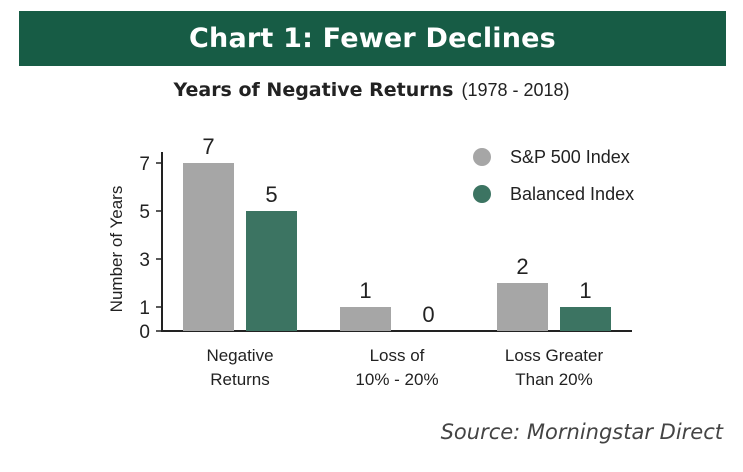 This screenshot has height=472, width=743. What do you see at coordinates (522, 266) in the screenshot?
I see `data-label: 2` at bounding box center [522, 266].